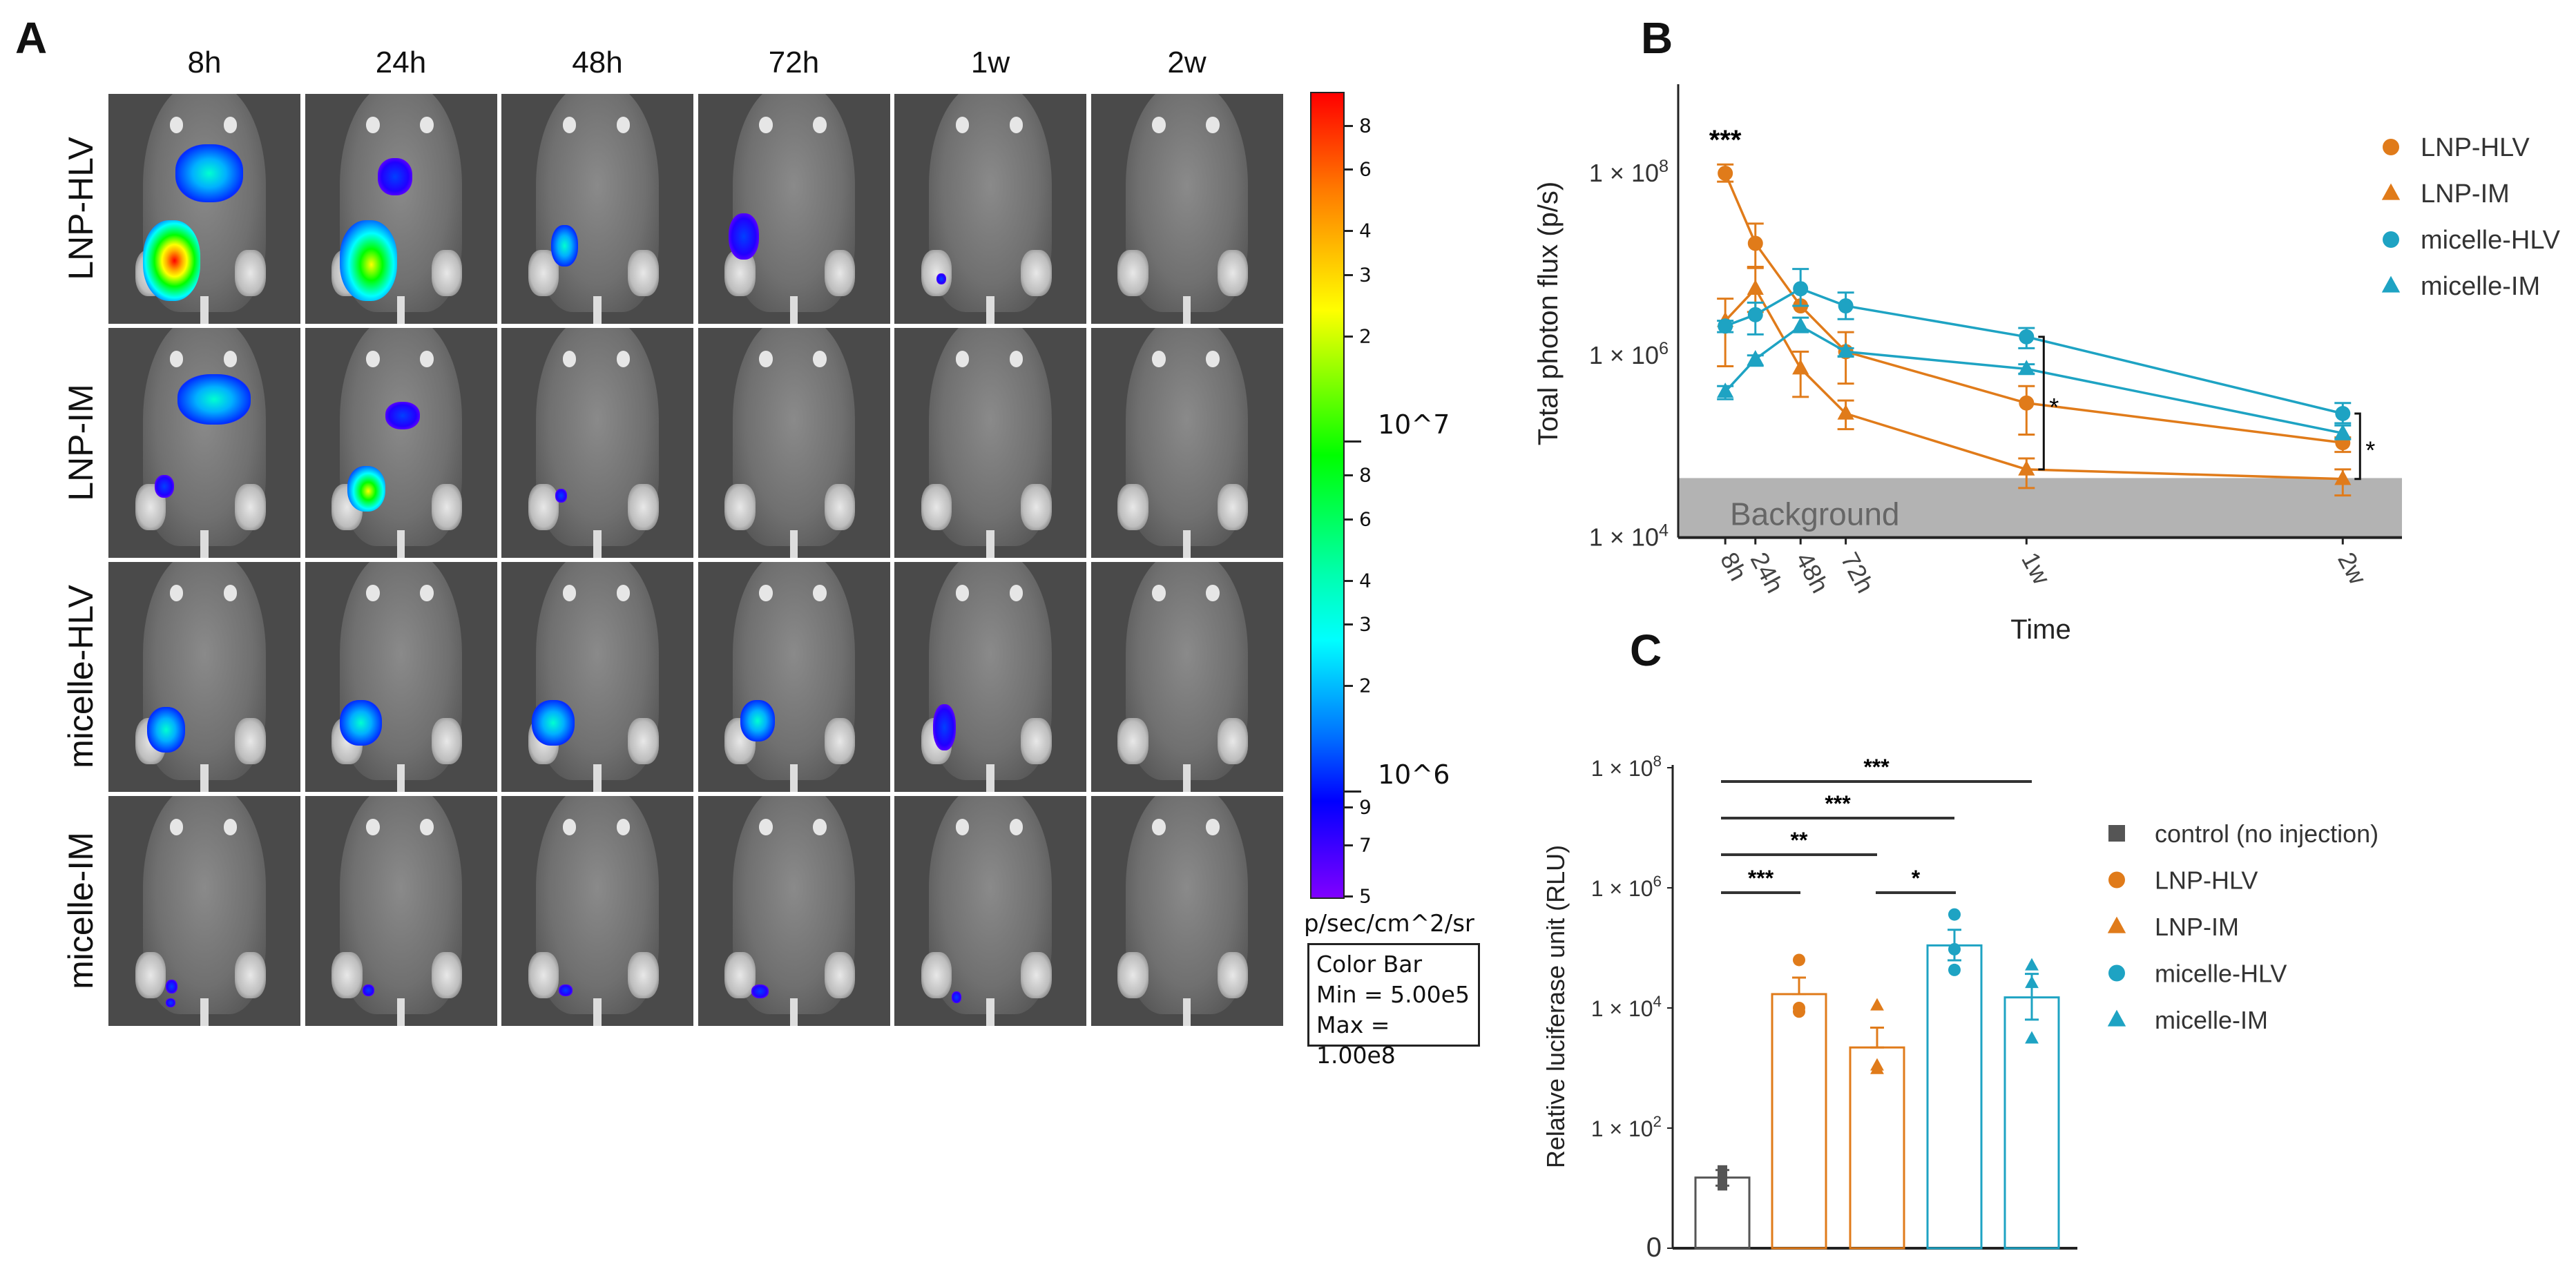 This screenshot has width=2576, height=1271. I want to click on mouse-image-micelle-IM-72h, so click(794, 911).